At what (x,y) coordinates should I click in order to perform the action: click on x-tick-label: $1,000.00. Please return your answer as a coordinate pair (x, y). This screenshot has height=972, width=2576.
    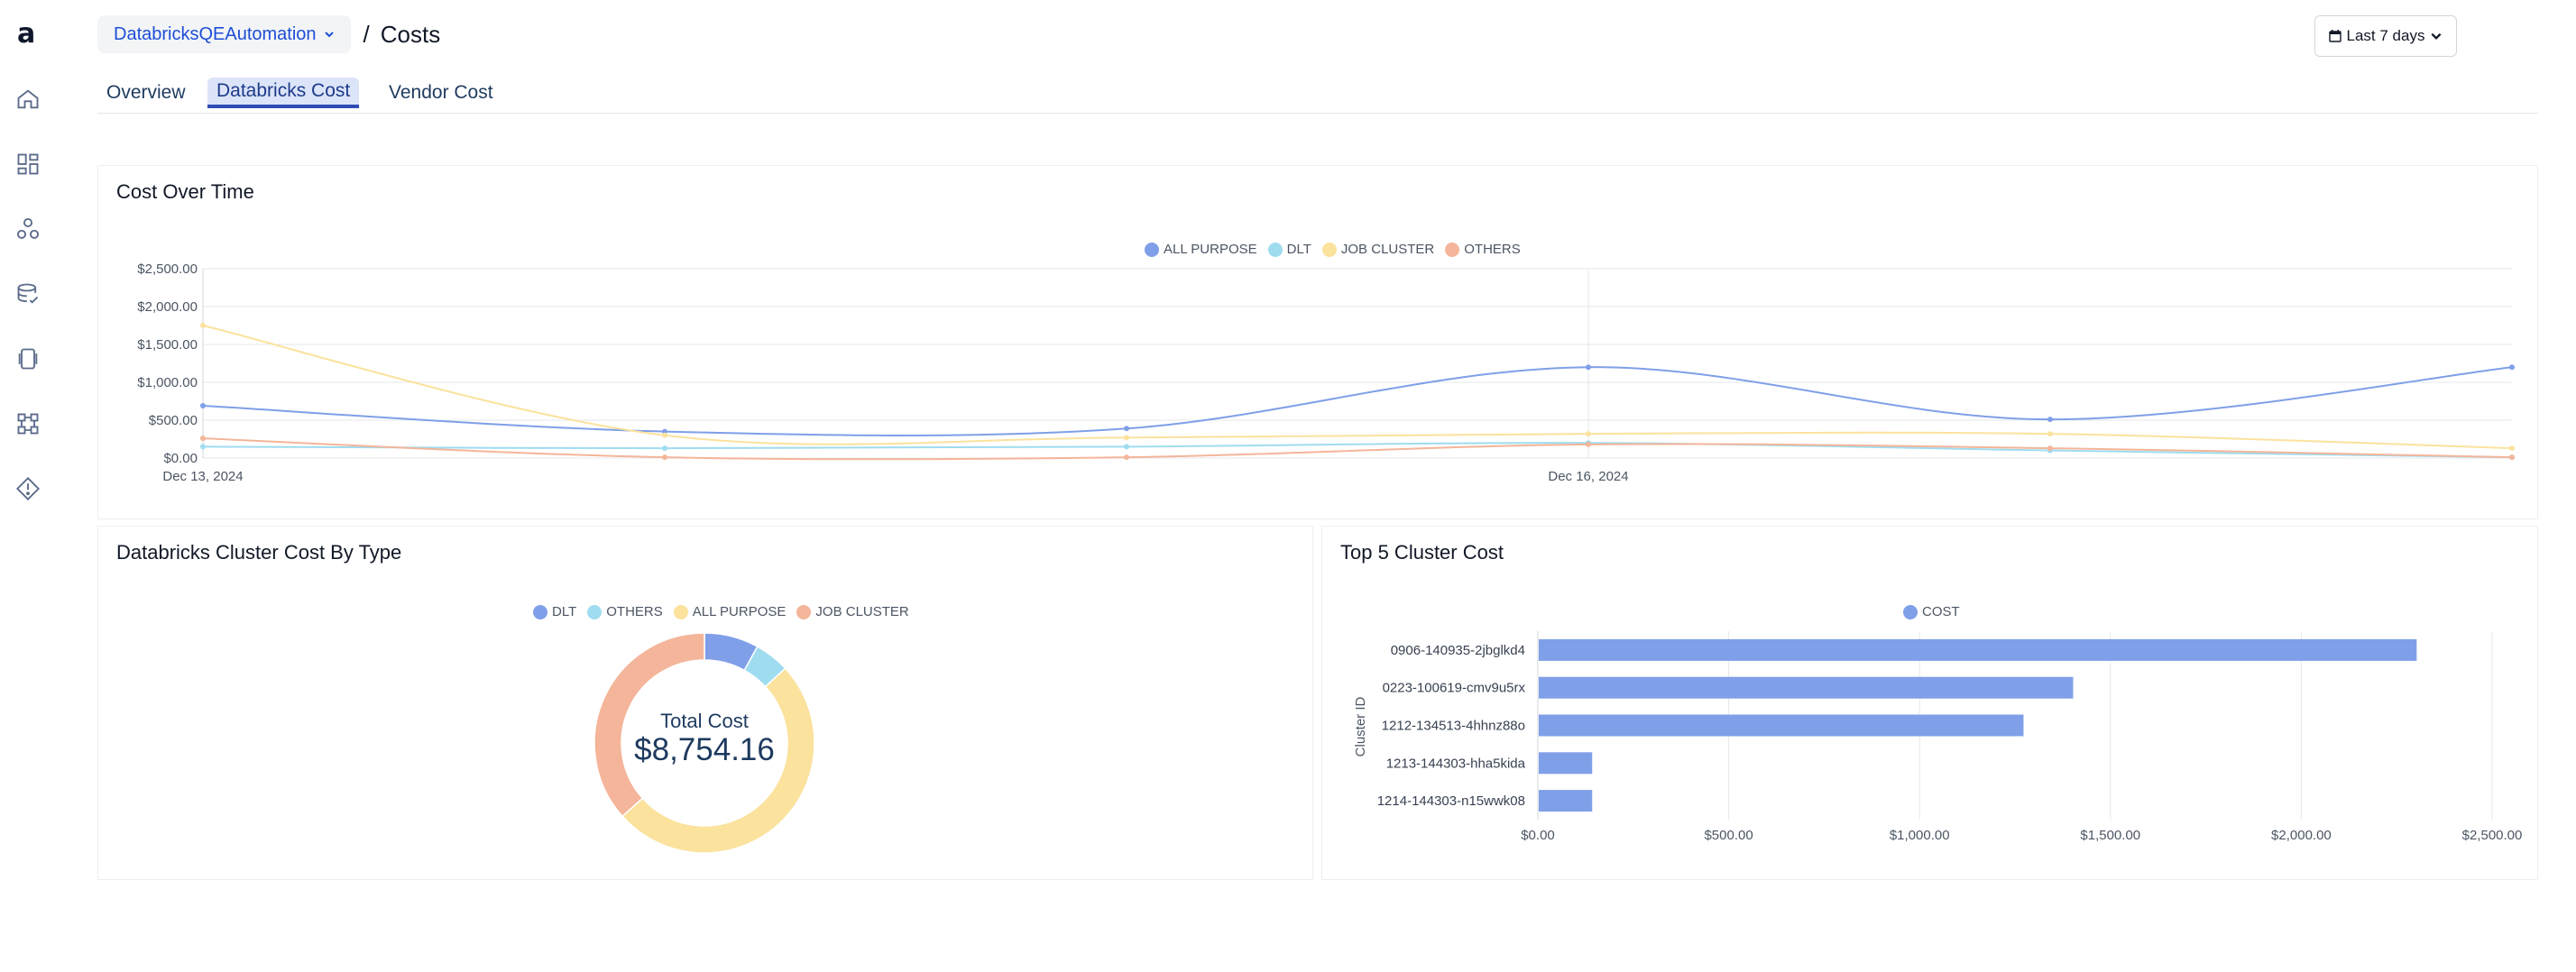
    Looking at the image, I should click on (1920, 835).